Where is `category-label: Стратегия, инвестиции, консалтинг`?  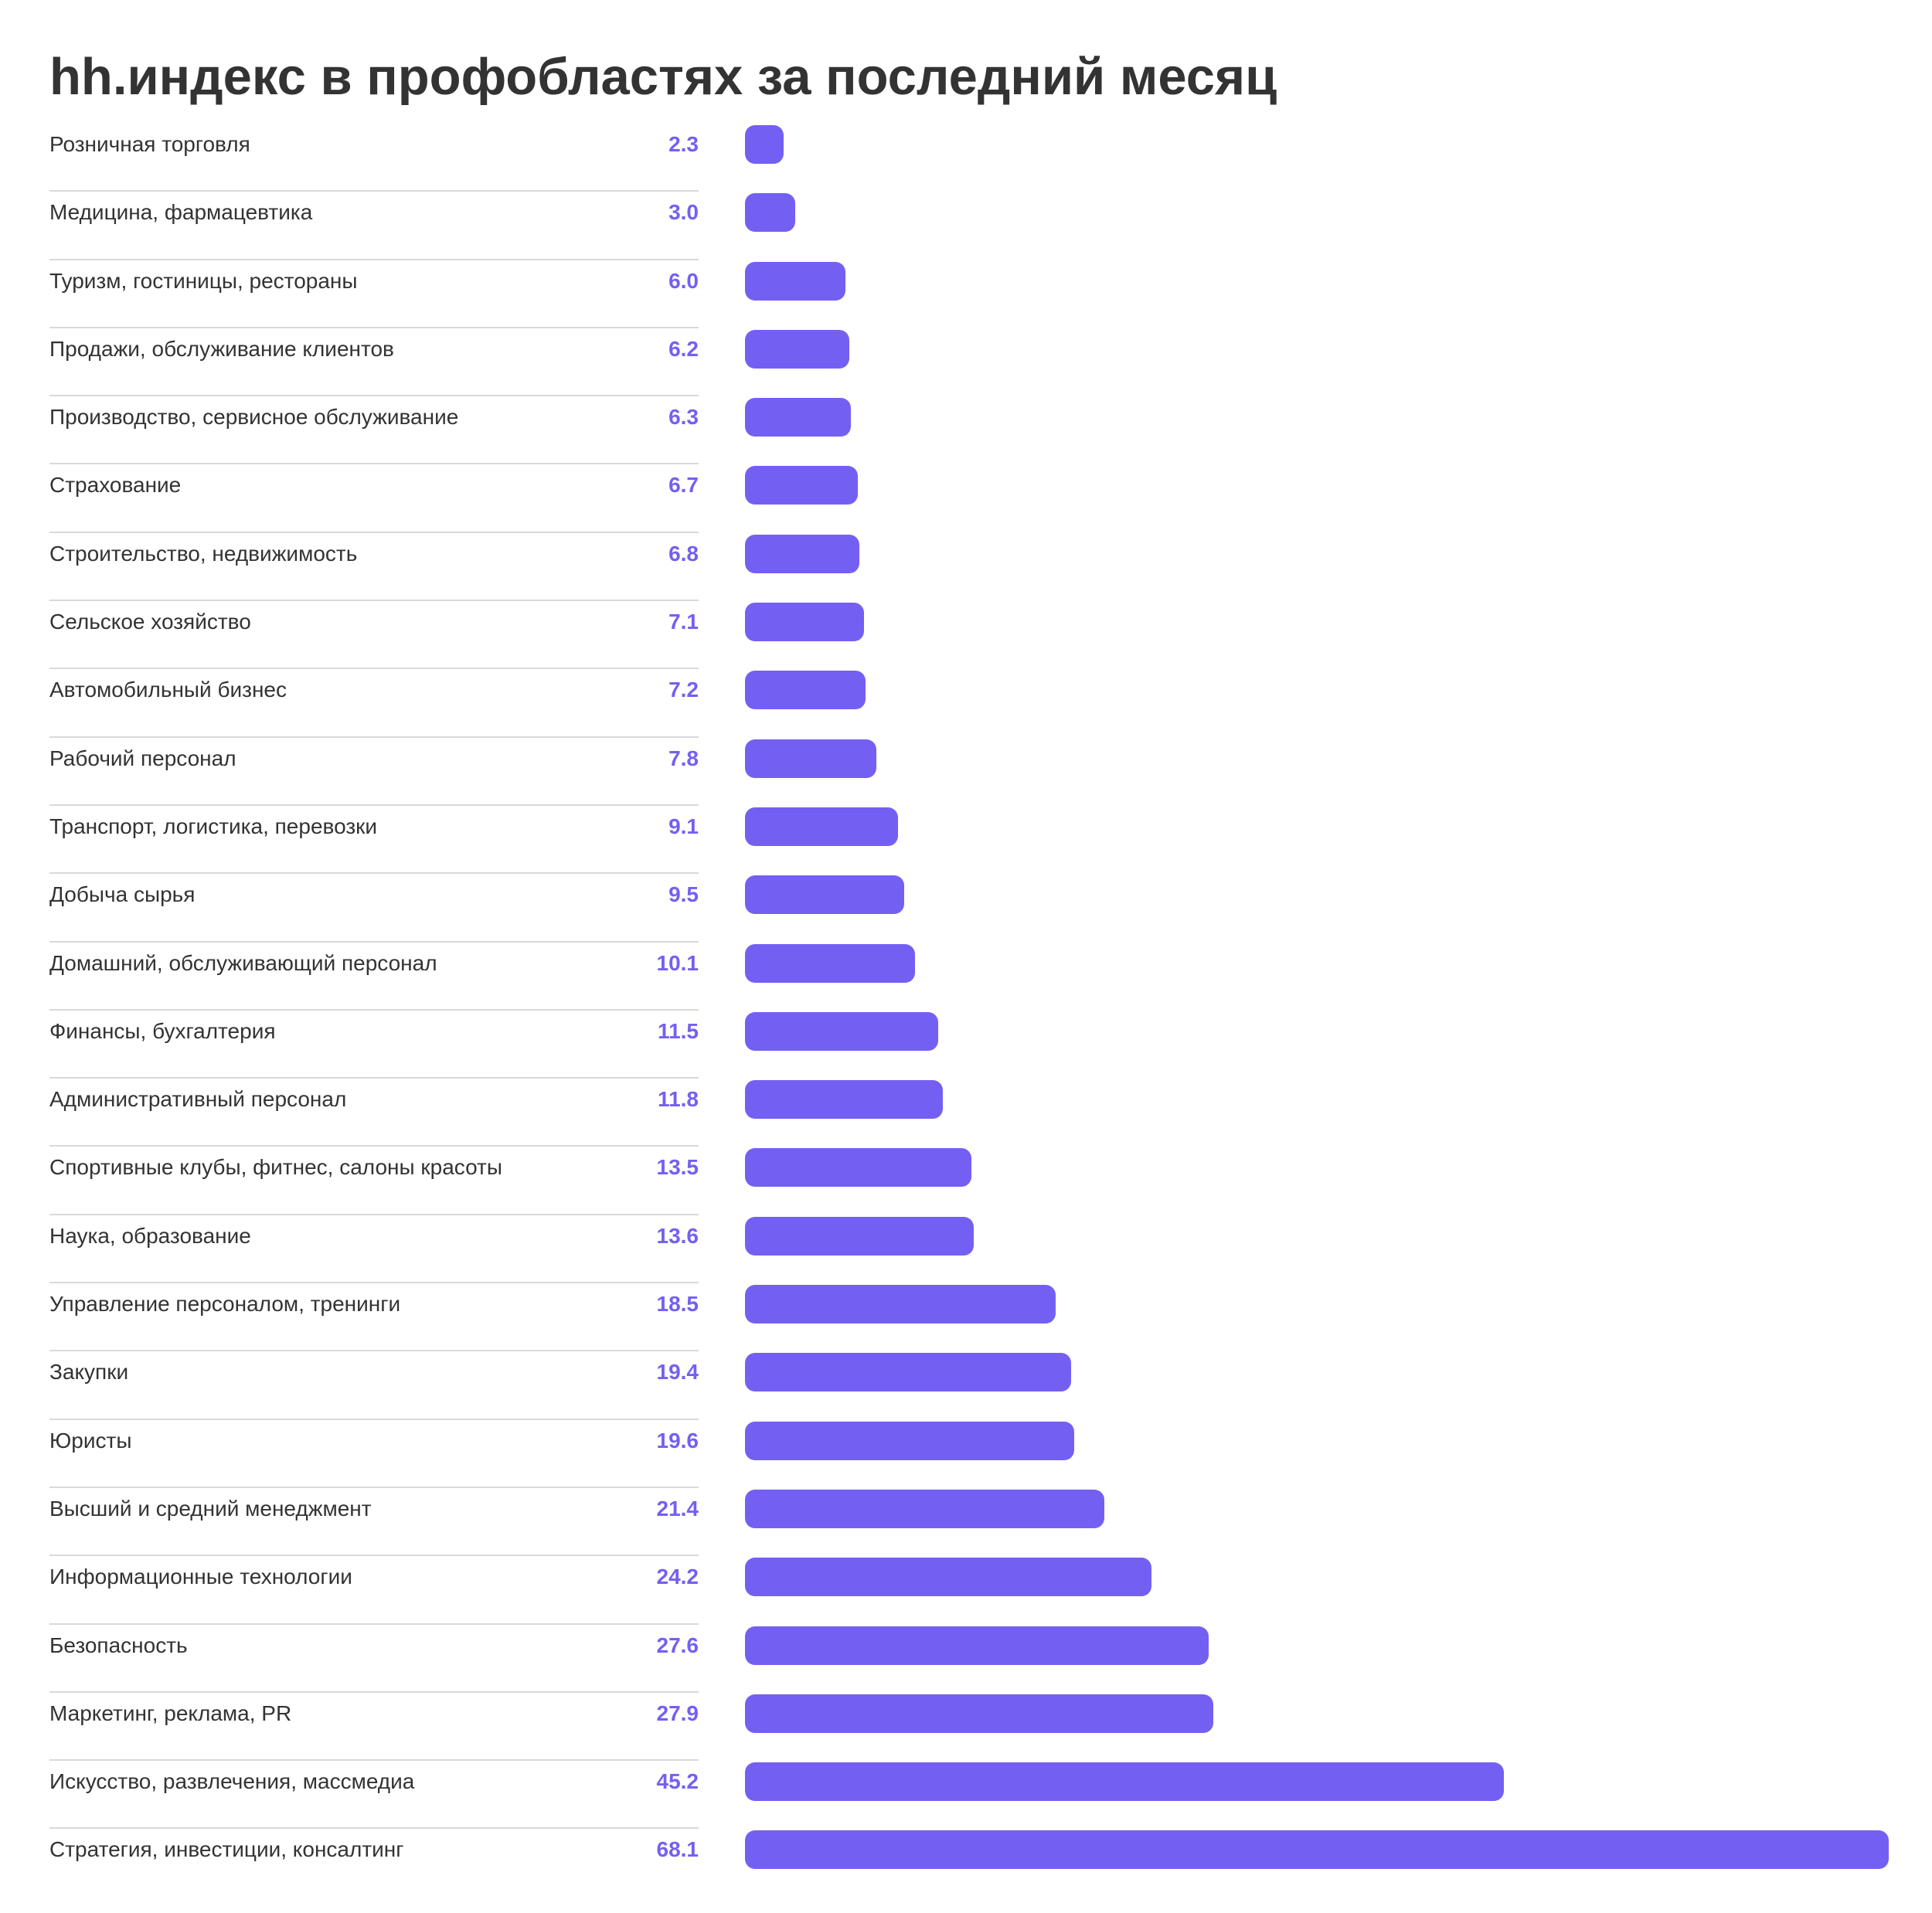
category-label: Стратегия, инвестиции, консалтинг is located at coordinates (227, 1849).